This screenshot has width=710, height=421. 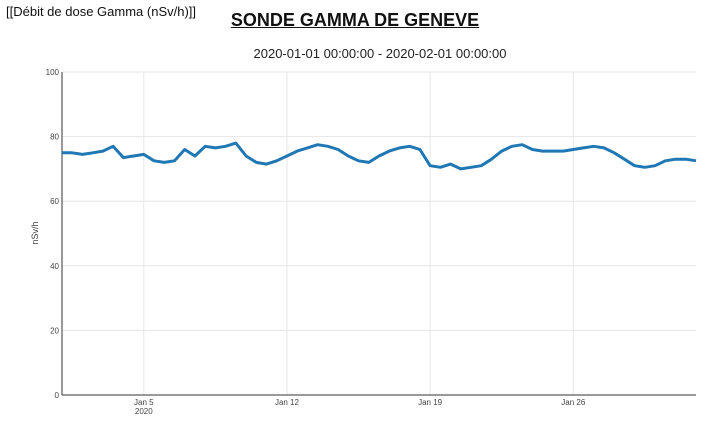 I want to click on chart-series, so click(x=379, y=156).